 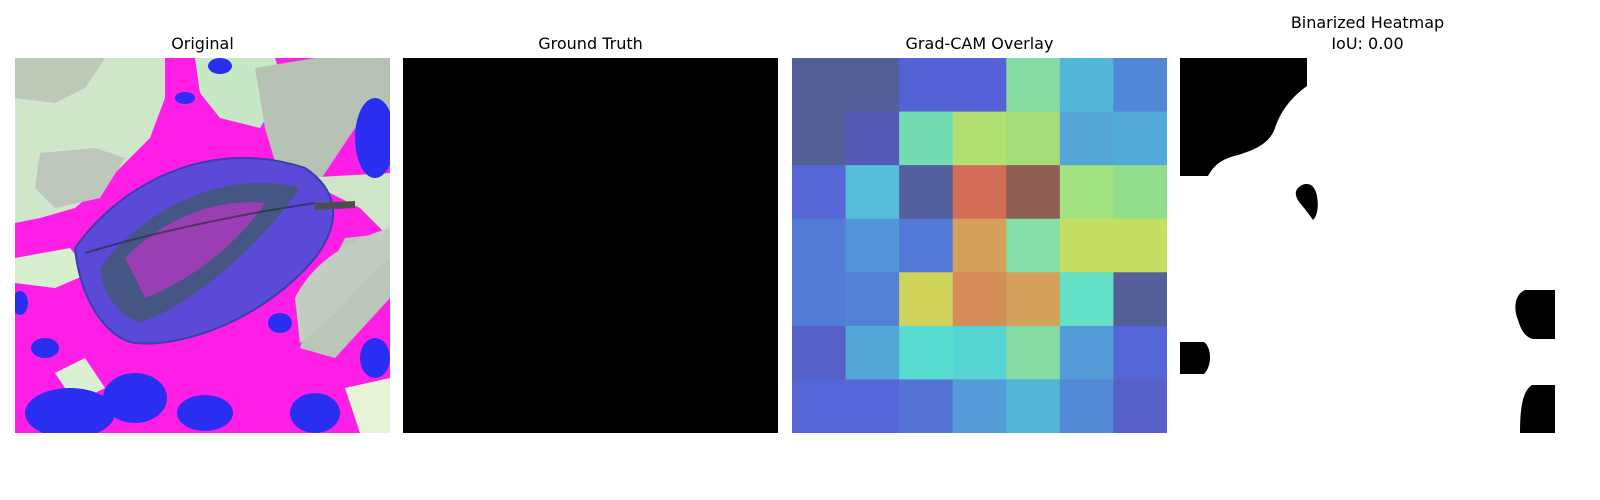 I want to click on heatmap-cell-r6-c6, so click(x=1140, y=406).